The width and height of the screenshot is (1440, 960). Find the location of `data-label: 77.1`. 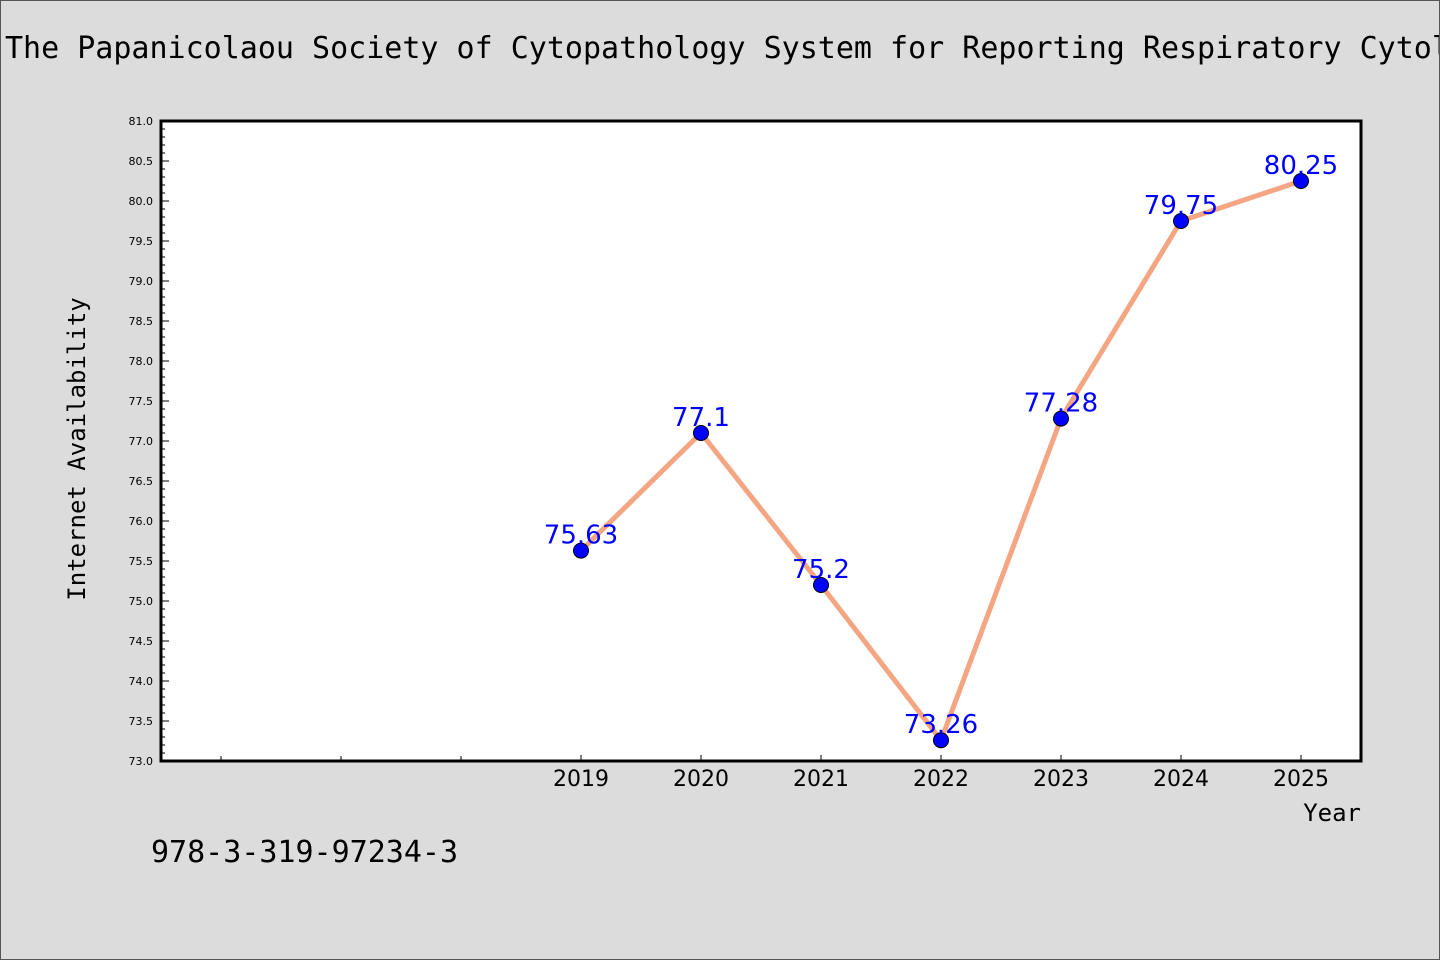

data-label: 77.1 is located at coordinates (701, 418).